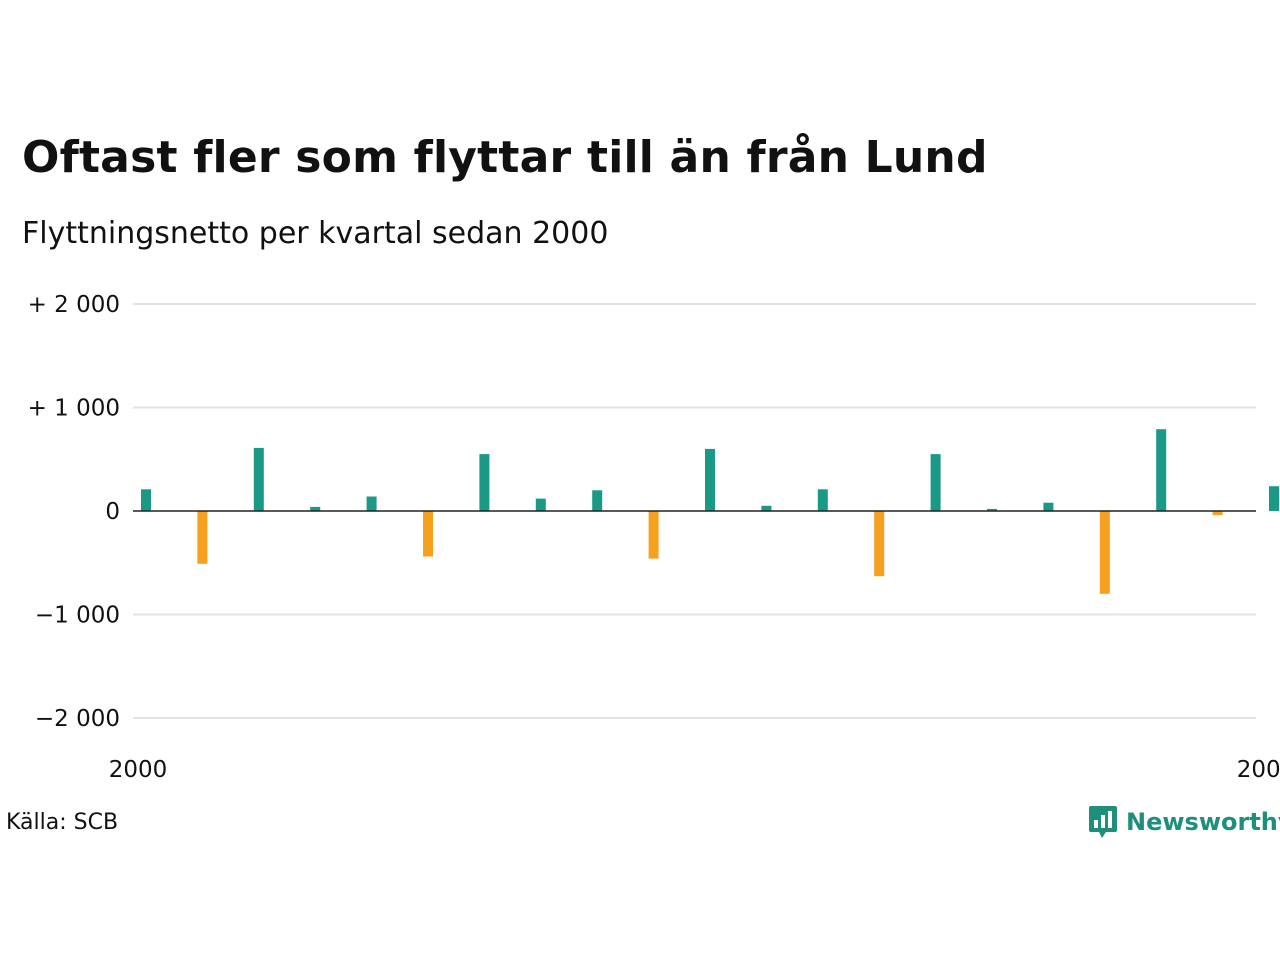 The height and width of the screenshot is (960, 1280). Describe the element at coordinates (1103, 822) in the screenshot. I see `newsworthy-chart-bubble-icon` at that location.